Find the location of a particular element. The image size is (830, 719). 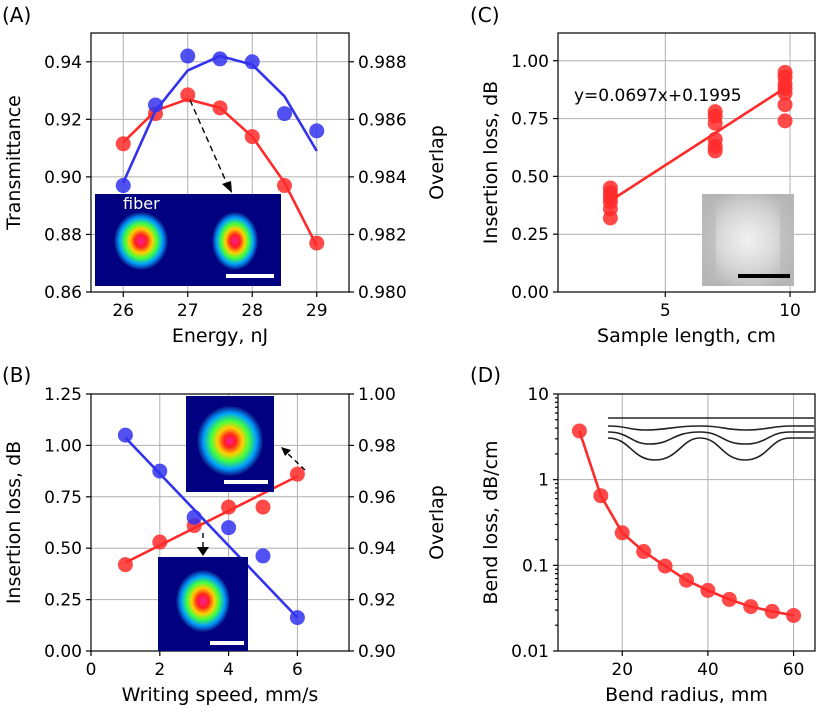

x-tick-label: 40 is located at coordinates (708, 670).